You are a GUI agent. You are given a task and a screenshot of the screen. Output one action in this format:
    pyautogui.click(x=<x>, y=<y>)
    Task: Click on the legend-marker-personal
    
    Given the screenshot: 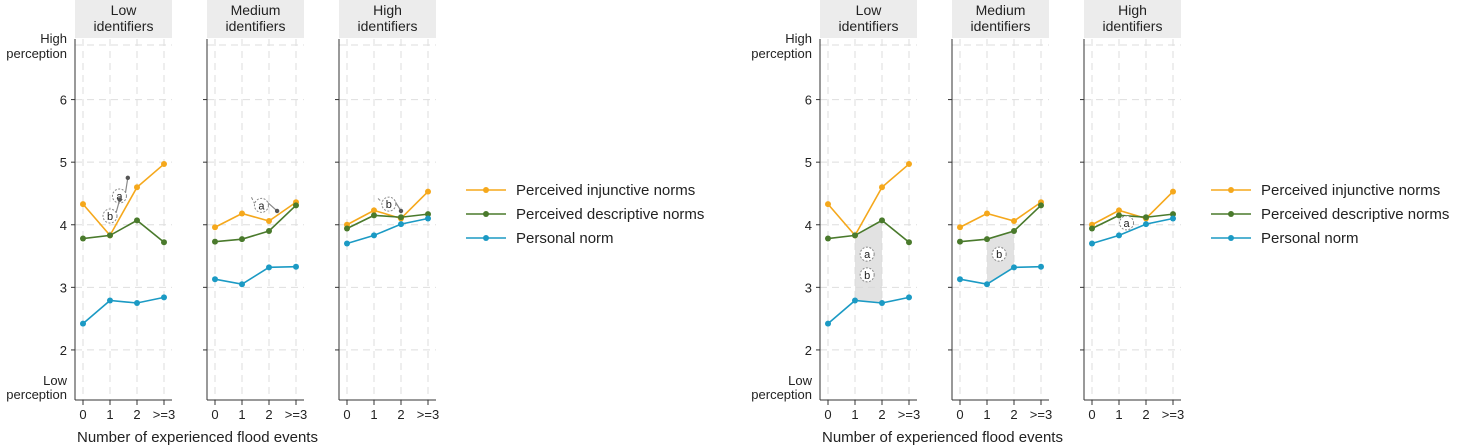 What is the action you would take?
    pyautogui.click(x=486, y=238)
    